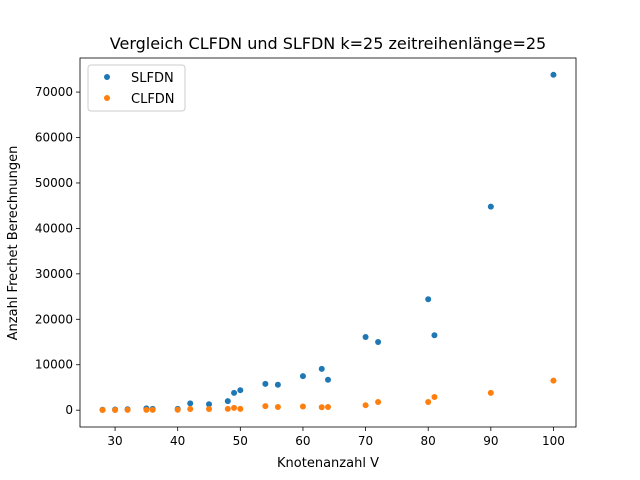 The height and width of the screenshot is (480, 640). What do you see at coordinates (328, 395) in the screenshot?
I see `series-clfdn` at bounding box center [328, 395].